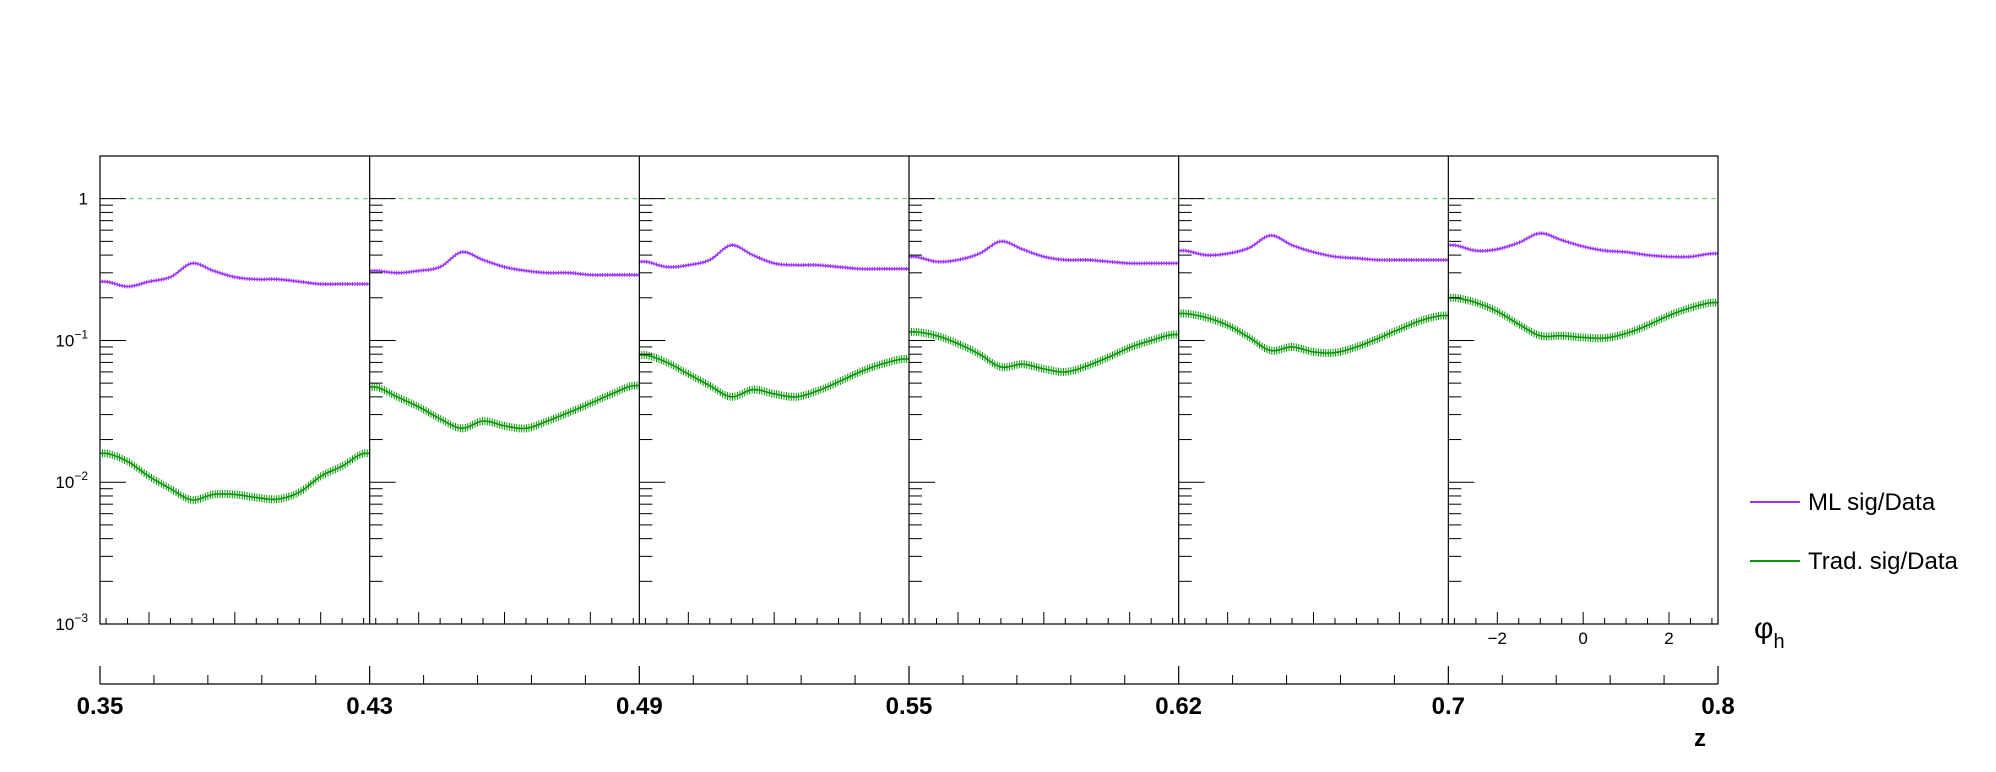  What do you see at coordinates (1448, 706) in the screenshot?
I see `z-tick-label: 0.7` at bounding box center [1448, 706].